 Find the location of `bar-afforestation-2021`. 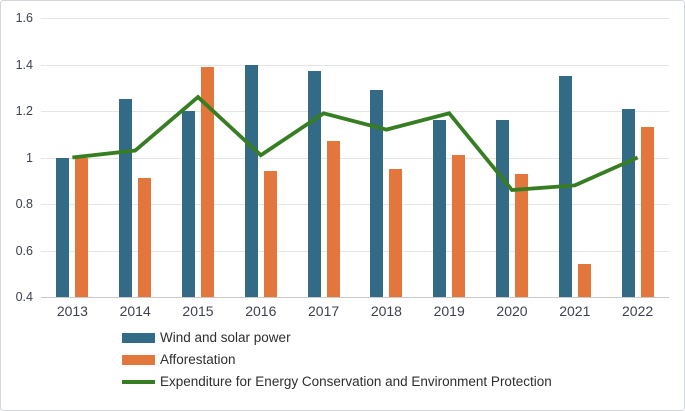

bar-afforestation-2021 is located at coordinates (584, 280).